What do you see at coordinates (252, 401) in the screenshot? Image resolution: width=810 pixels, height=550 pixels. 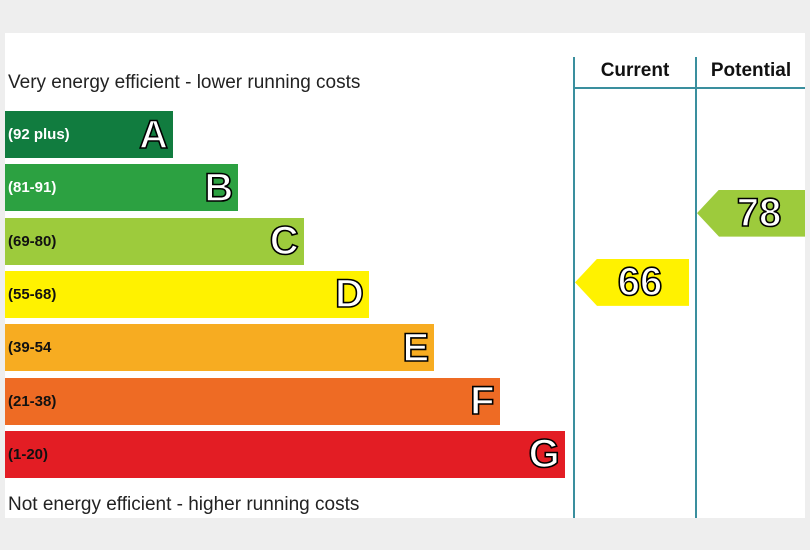 I see `band-f: (21-38) F` at bounding box center [252, 401].